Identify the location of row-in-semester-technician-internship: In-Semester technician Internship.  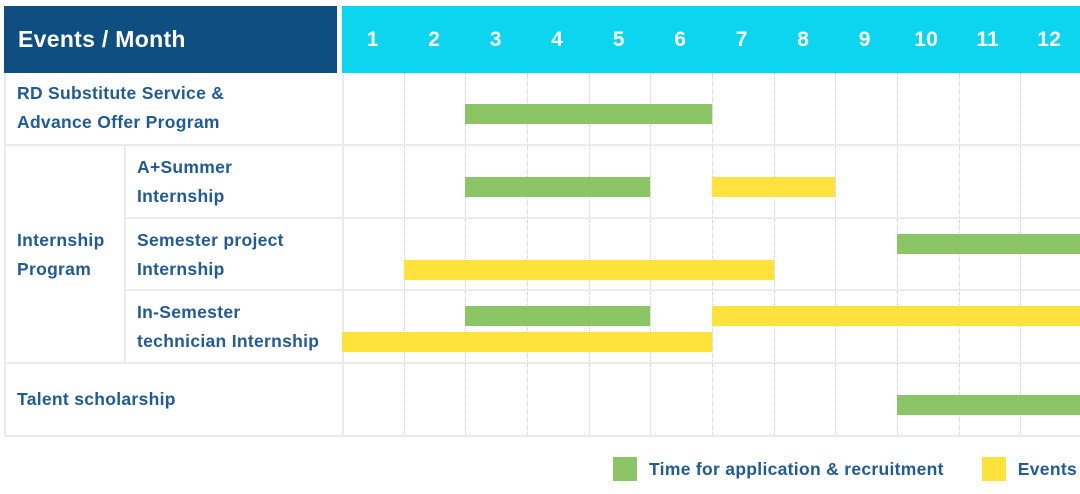
(543, 328).